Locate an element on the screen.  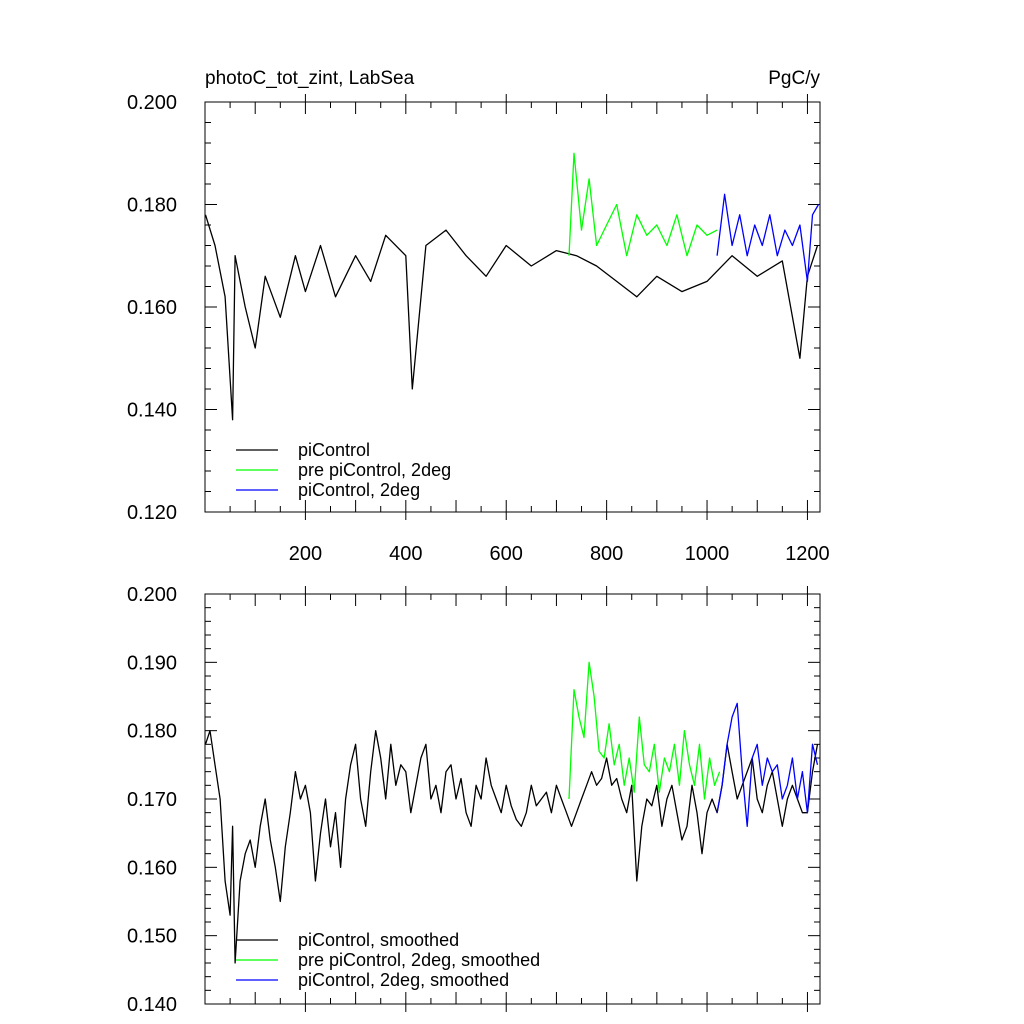
series-line-pre-picontrol-2deg is located at coordinates (643, 204).